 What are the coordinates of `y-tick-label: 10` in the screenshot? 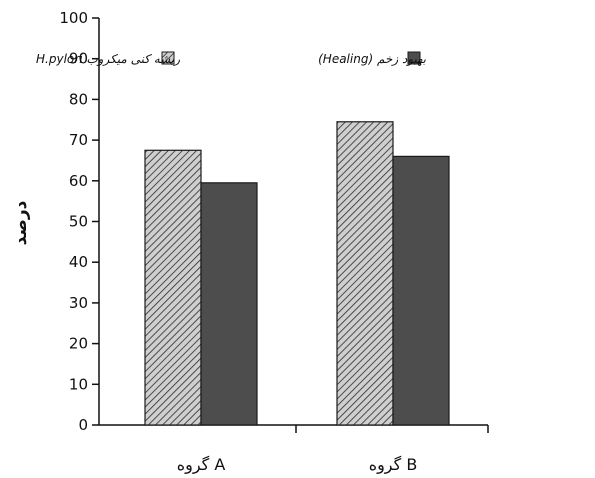 It's located at (78, 384).